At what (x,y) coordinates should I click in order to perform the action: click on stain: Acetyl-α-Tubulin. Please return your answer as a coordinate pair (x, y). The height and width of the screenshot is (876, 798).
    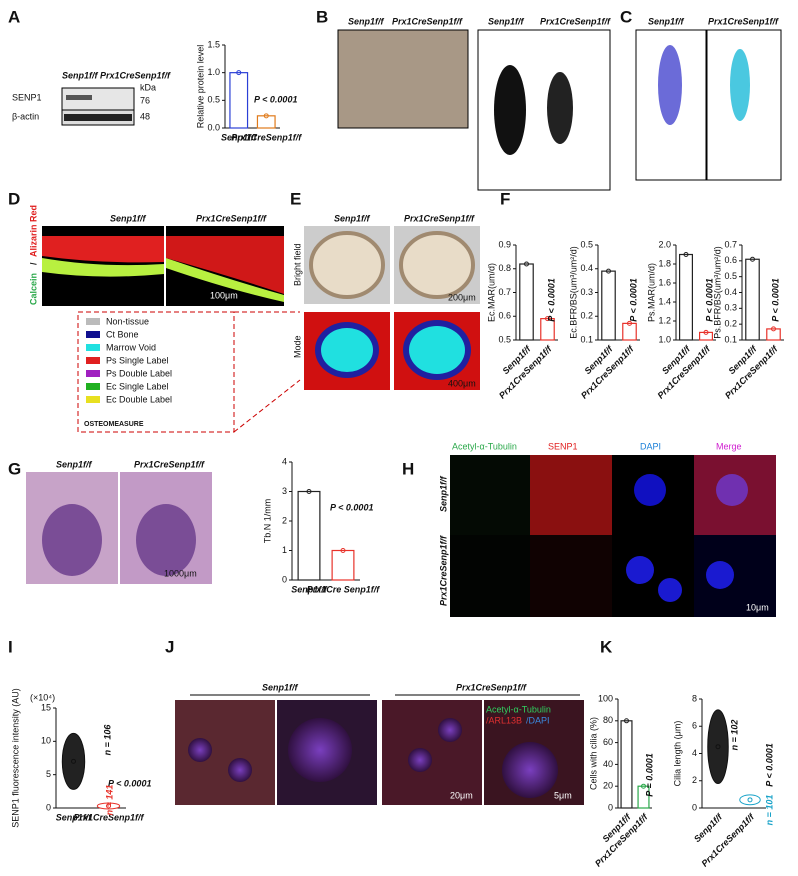
    Looking at the image, I should click on (518, 709).